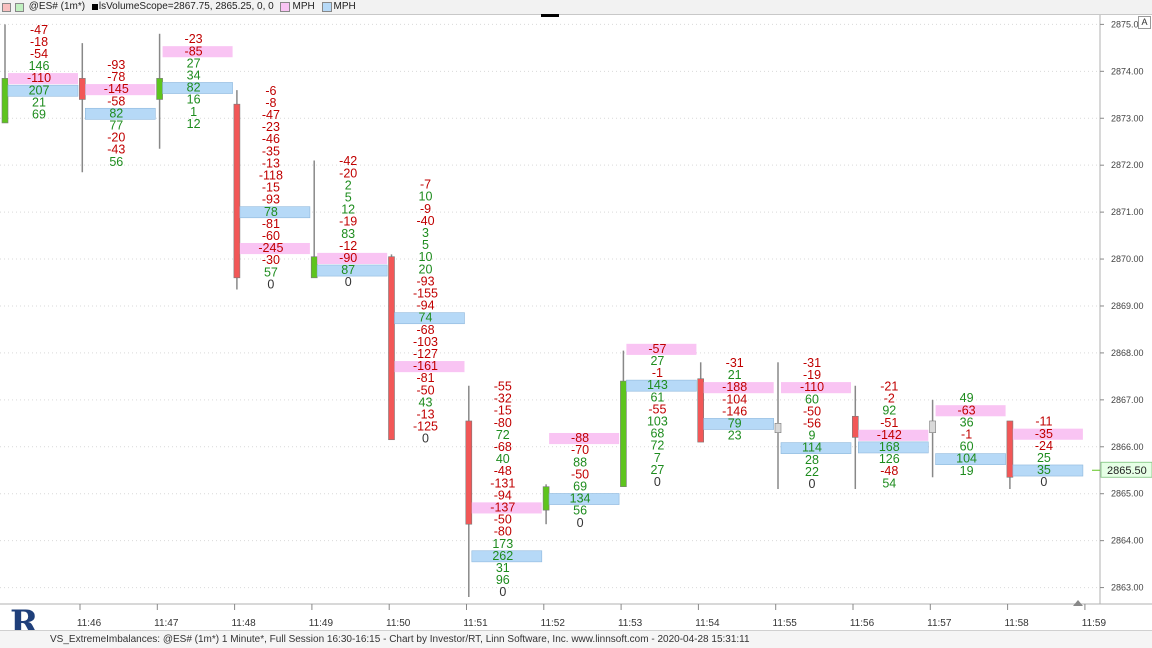 This screenshot has width=1152, height=648. Describe the element at coordinates (344, 6) in the screenshot. I see `legend-mph-2: MPH` at that location.